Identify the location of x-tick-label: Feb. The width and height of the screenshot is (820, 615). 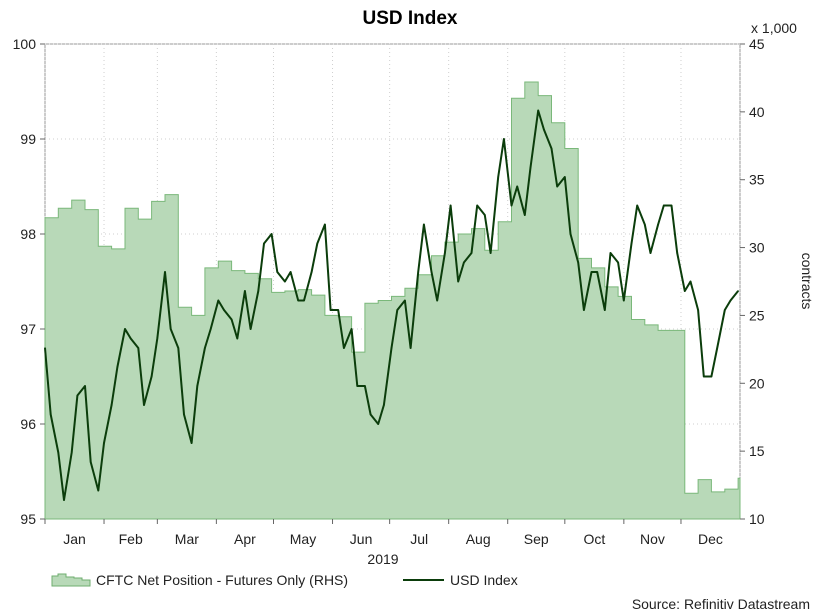
(131, 539).